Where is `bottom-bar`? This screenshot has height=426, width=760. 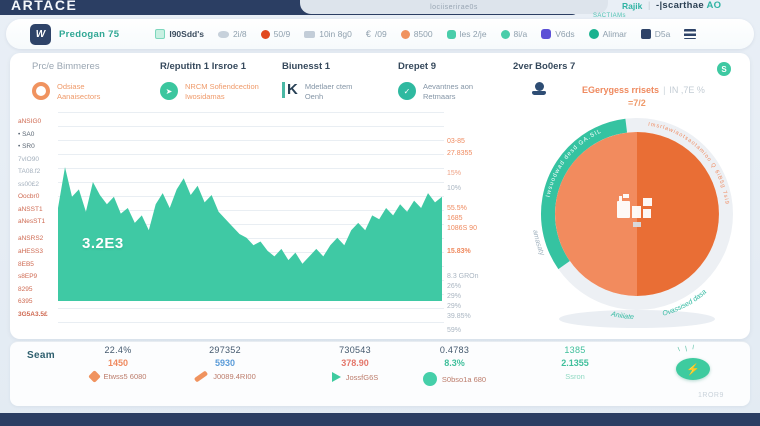 bottom-bar is located at coordinates (380, 419).